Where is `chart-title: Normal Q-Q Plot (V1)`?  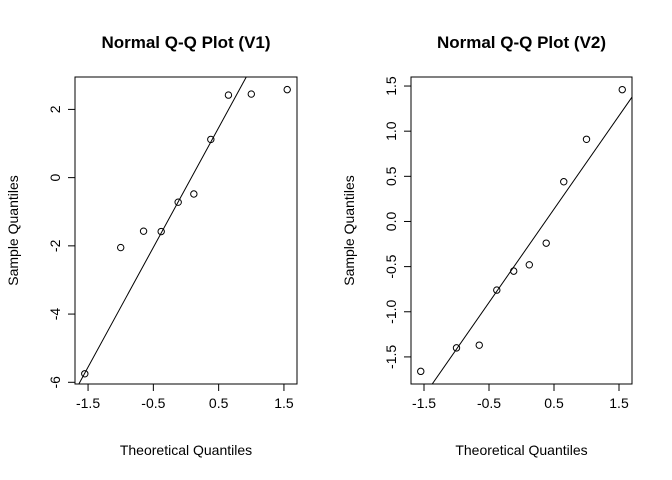 chart-title: Normal Q-Q Plot (V1) is located at coordinates (185, 42).